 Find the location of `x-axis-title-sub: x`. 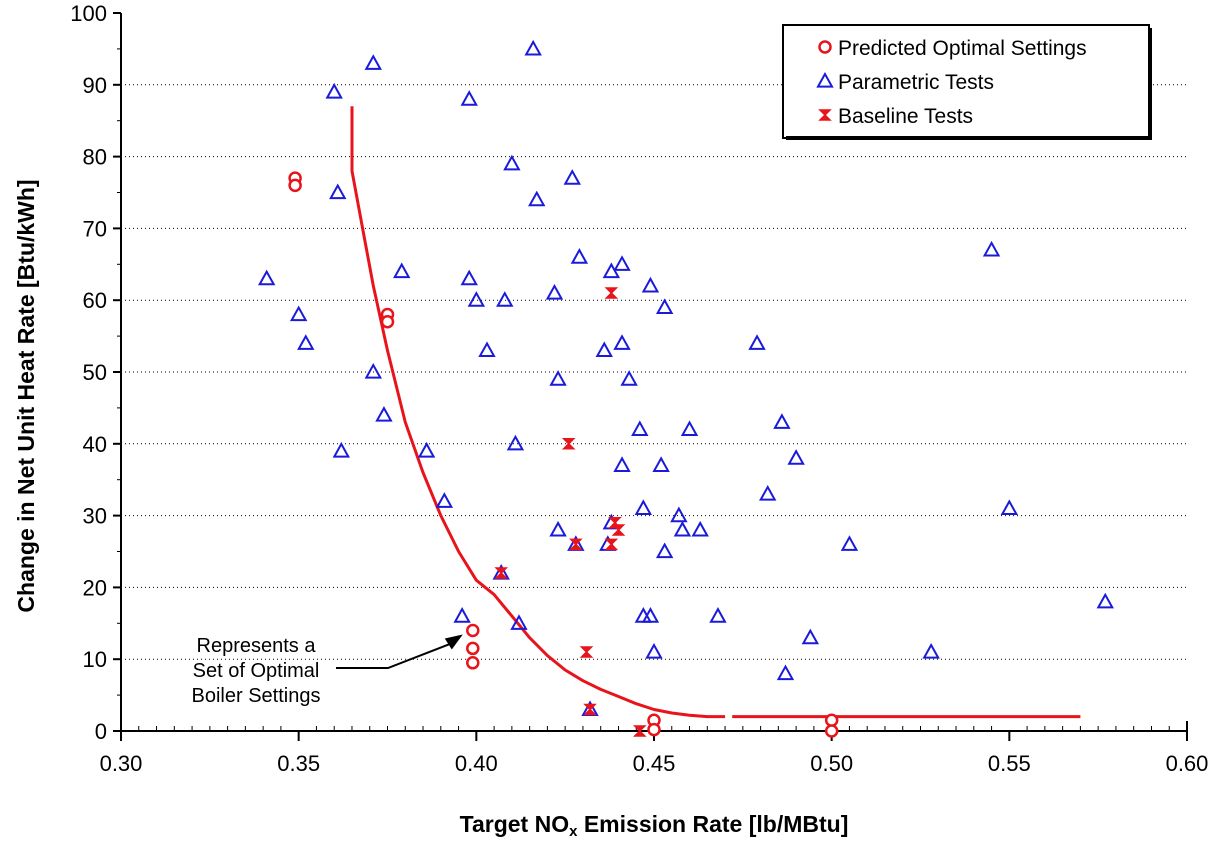

x-axis-title-sub: x is located at coordinates (573, 831).